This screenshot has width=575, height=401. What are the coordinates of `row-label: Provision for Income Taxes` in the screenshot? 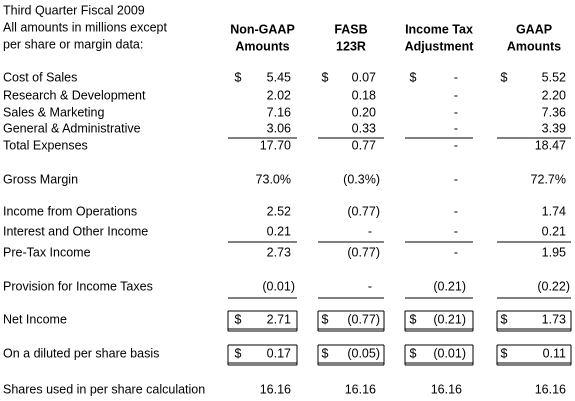 It's located at (78, 286).